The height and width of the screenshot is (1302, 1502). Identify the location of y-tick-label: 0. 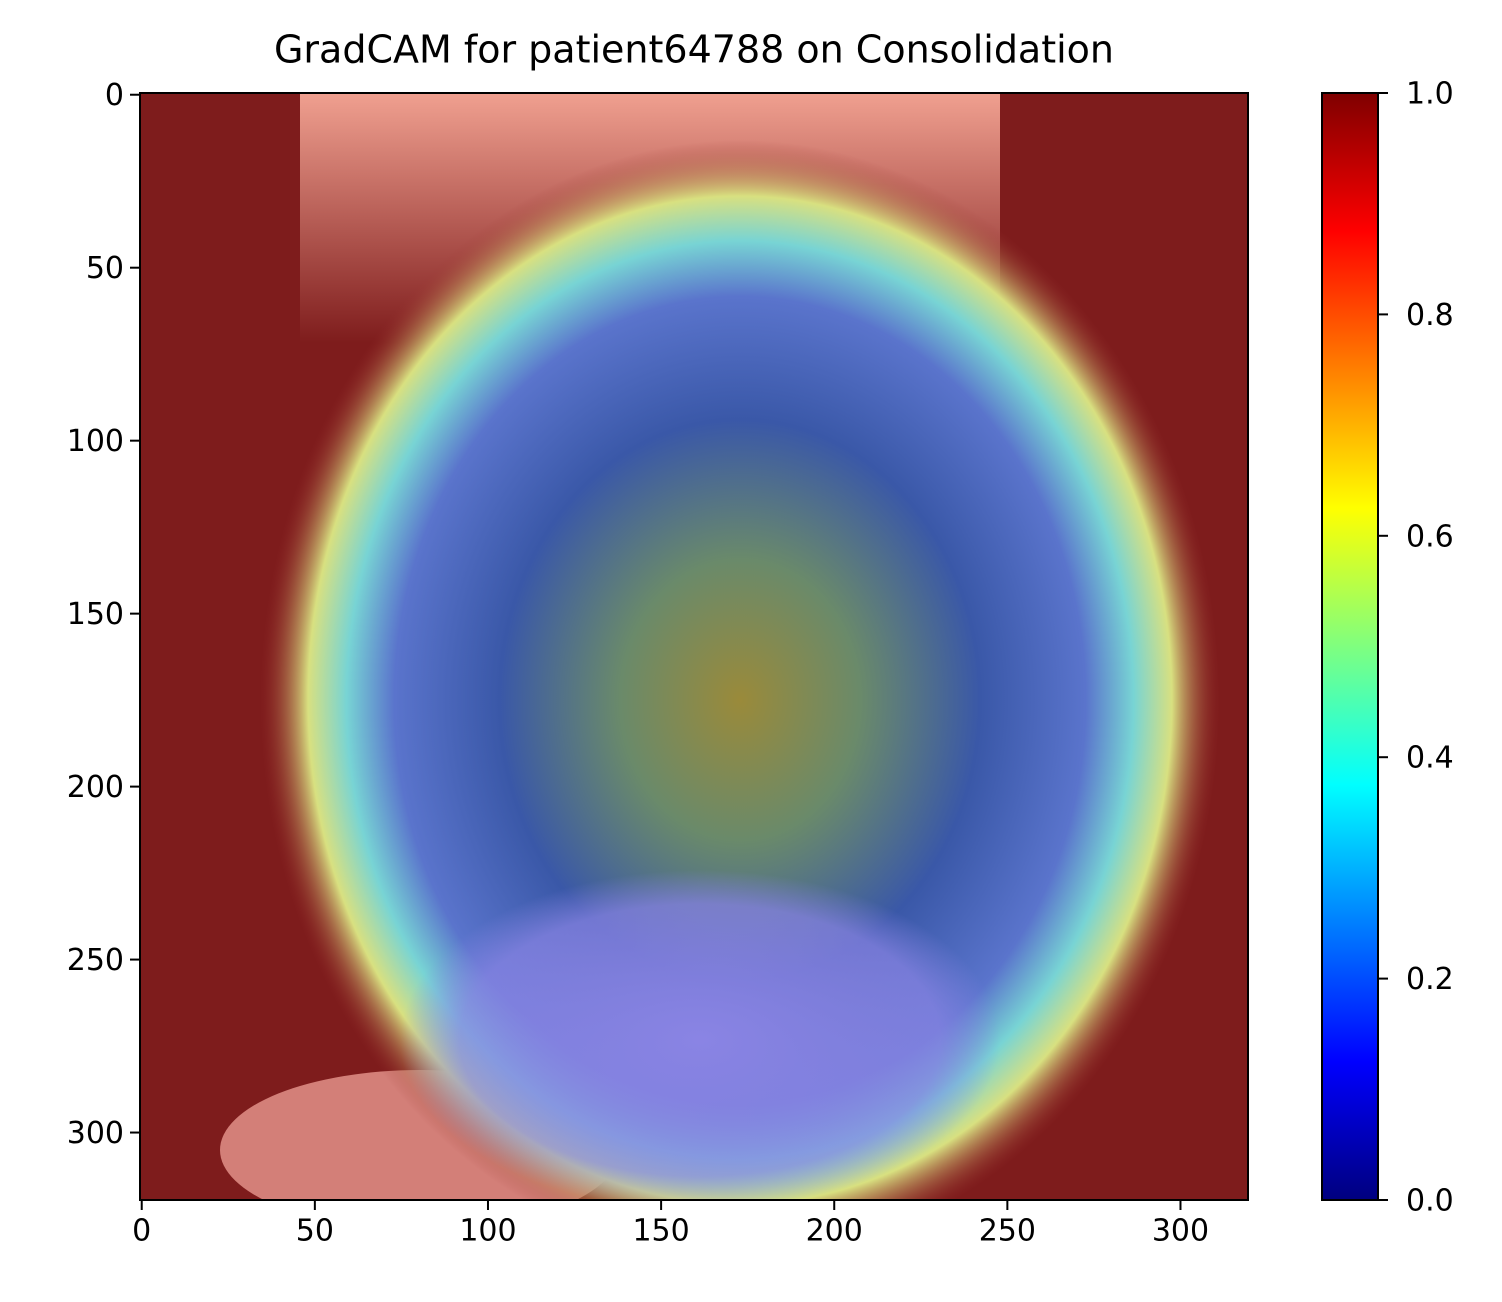
(114, 95).